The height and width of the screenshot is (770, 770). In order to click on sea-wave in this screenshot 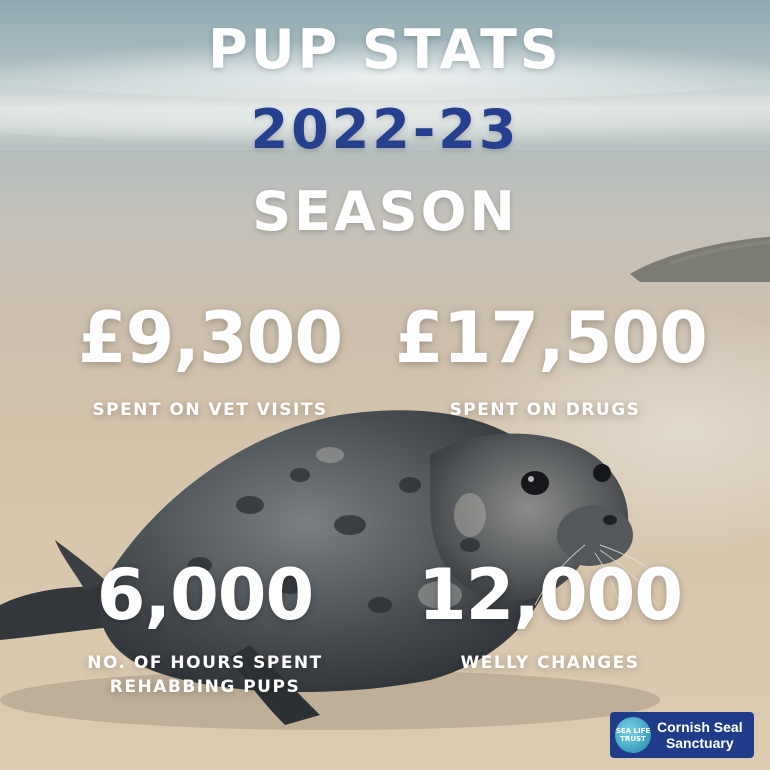, I will do `click(385, 70)`.